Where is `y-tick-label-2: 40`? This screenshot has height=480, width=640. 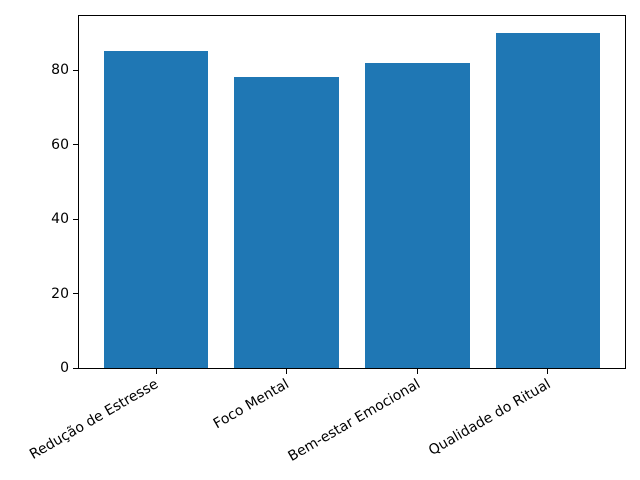
y-tick-label-2: 40 is located at coordinates (60, 219).